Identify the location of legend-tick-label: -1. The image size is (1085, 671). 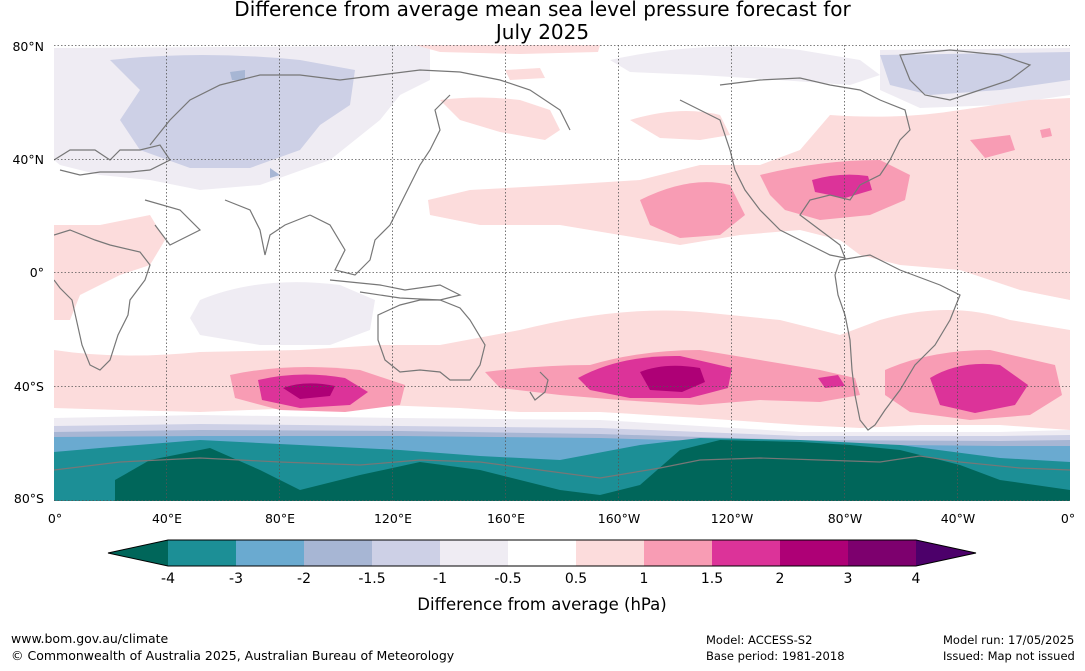
(440, 579).